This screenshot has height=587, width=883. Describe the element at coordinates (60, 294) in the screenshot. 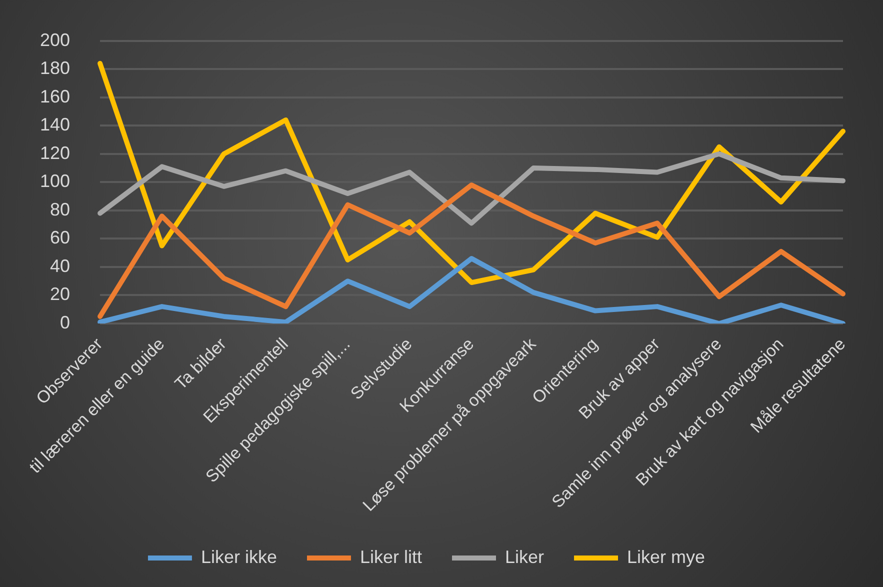

I see `y-tick-label: 20` at that location.